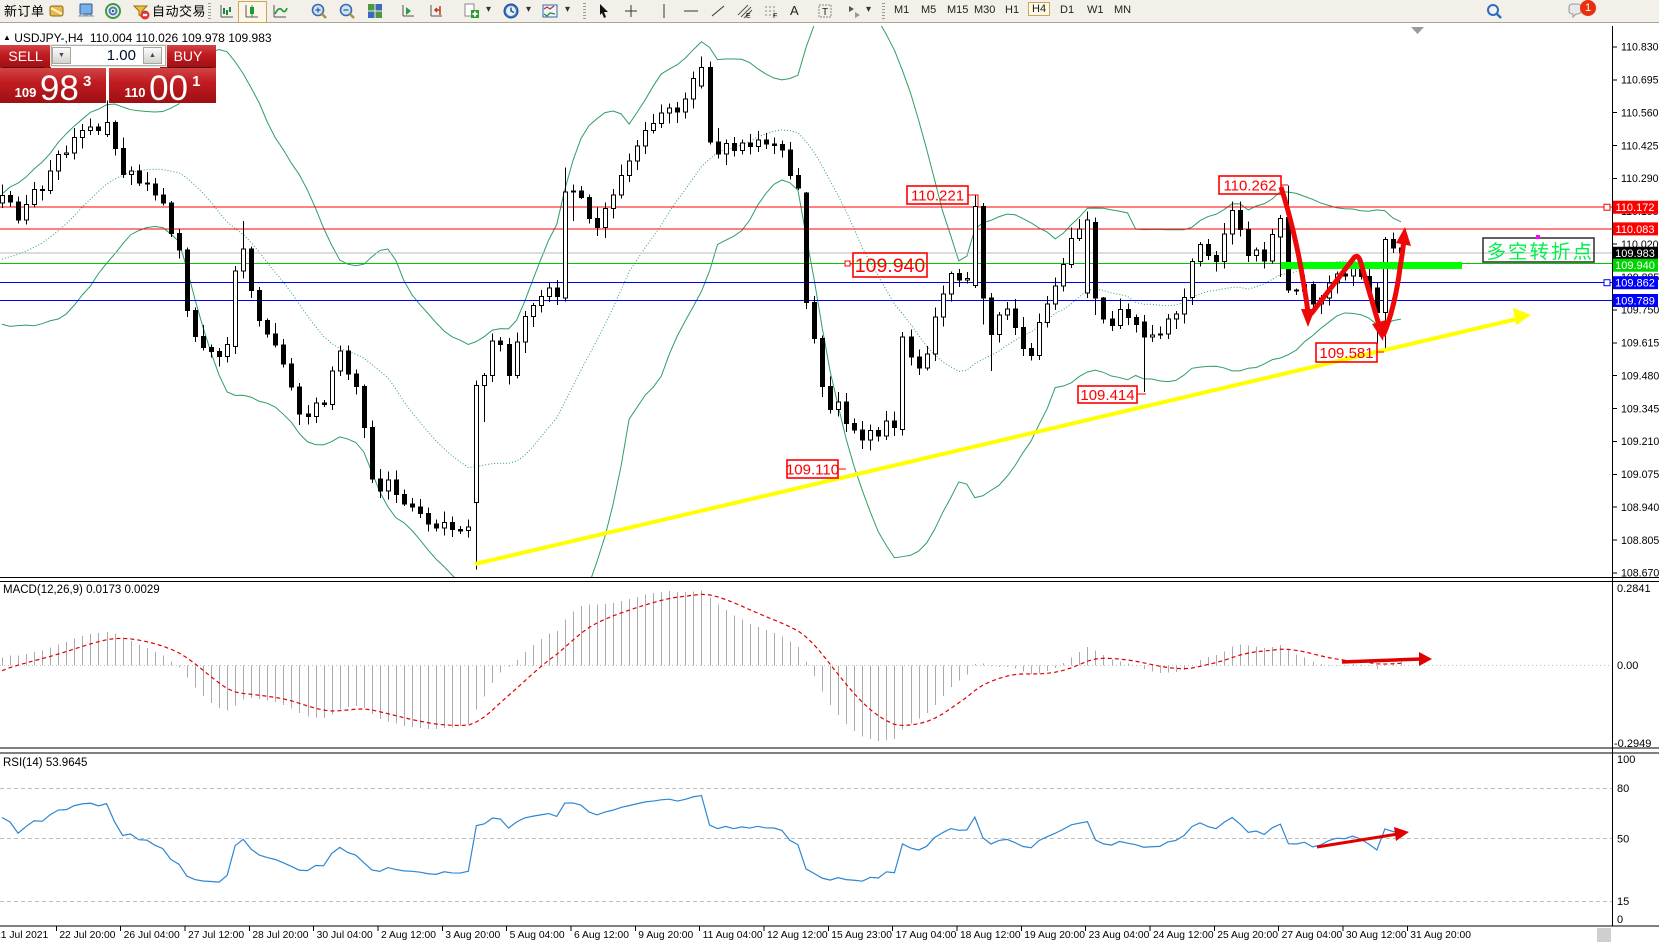 Image resolution: width=1659 pixels, height=943 pixels. Describe the element at coordinates (1635, 230) in the screenshot. I see `svg-text: 110.083` at that location.